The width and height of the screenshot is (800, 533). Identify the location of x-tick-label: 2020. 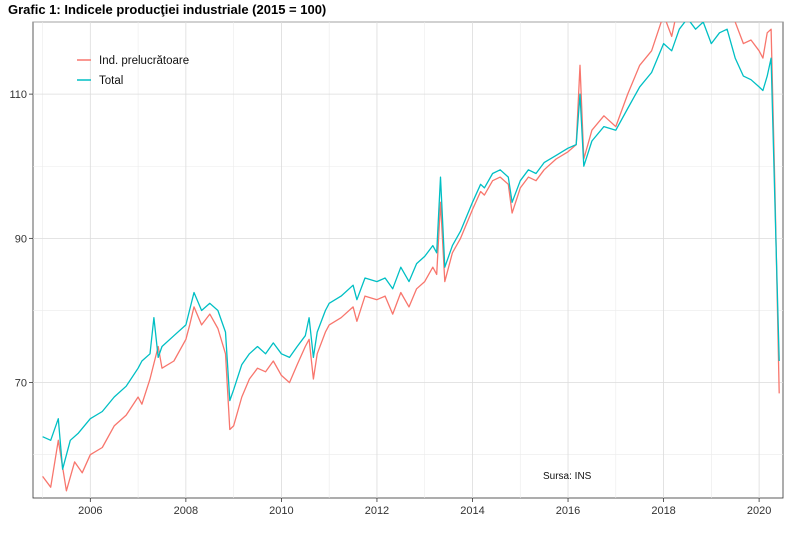
(759, 511).